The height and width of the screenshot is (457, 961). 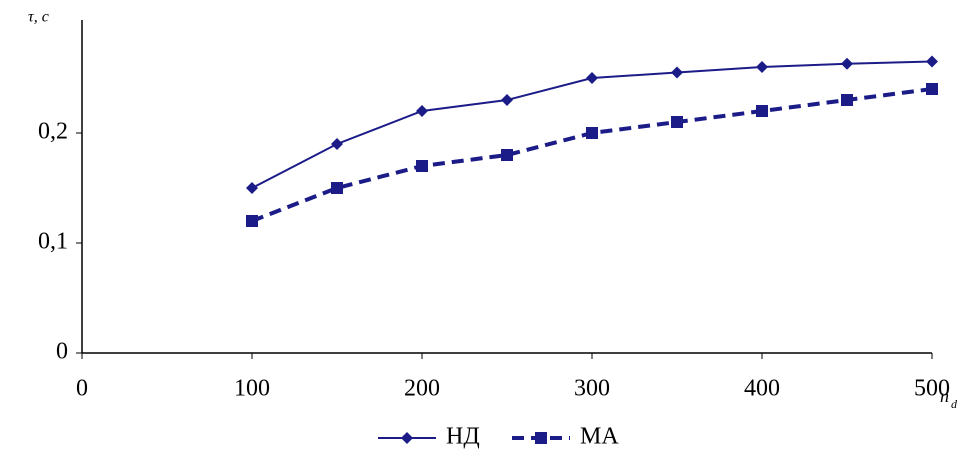 I want to click on x-tick-label: 400, so click(x=762, y=389).